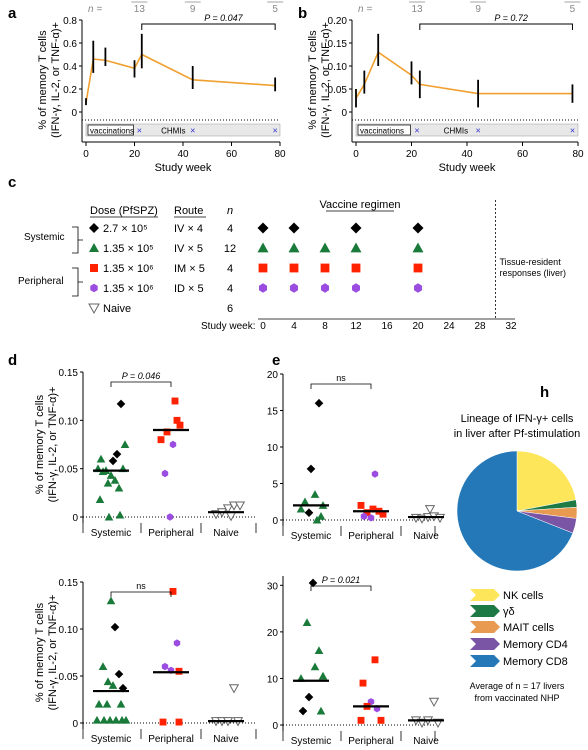  I want to click on panel-e-top-scatter: 0 5 10 15 20 Systemic Peripheral Naive ns, so click(356, 456).